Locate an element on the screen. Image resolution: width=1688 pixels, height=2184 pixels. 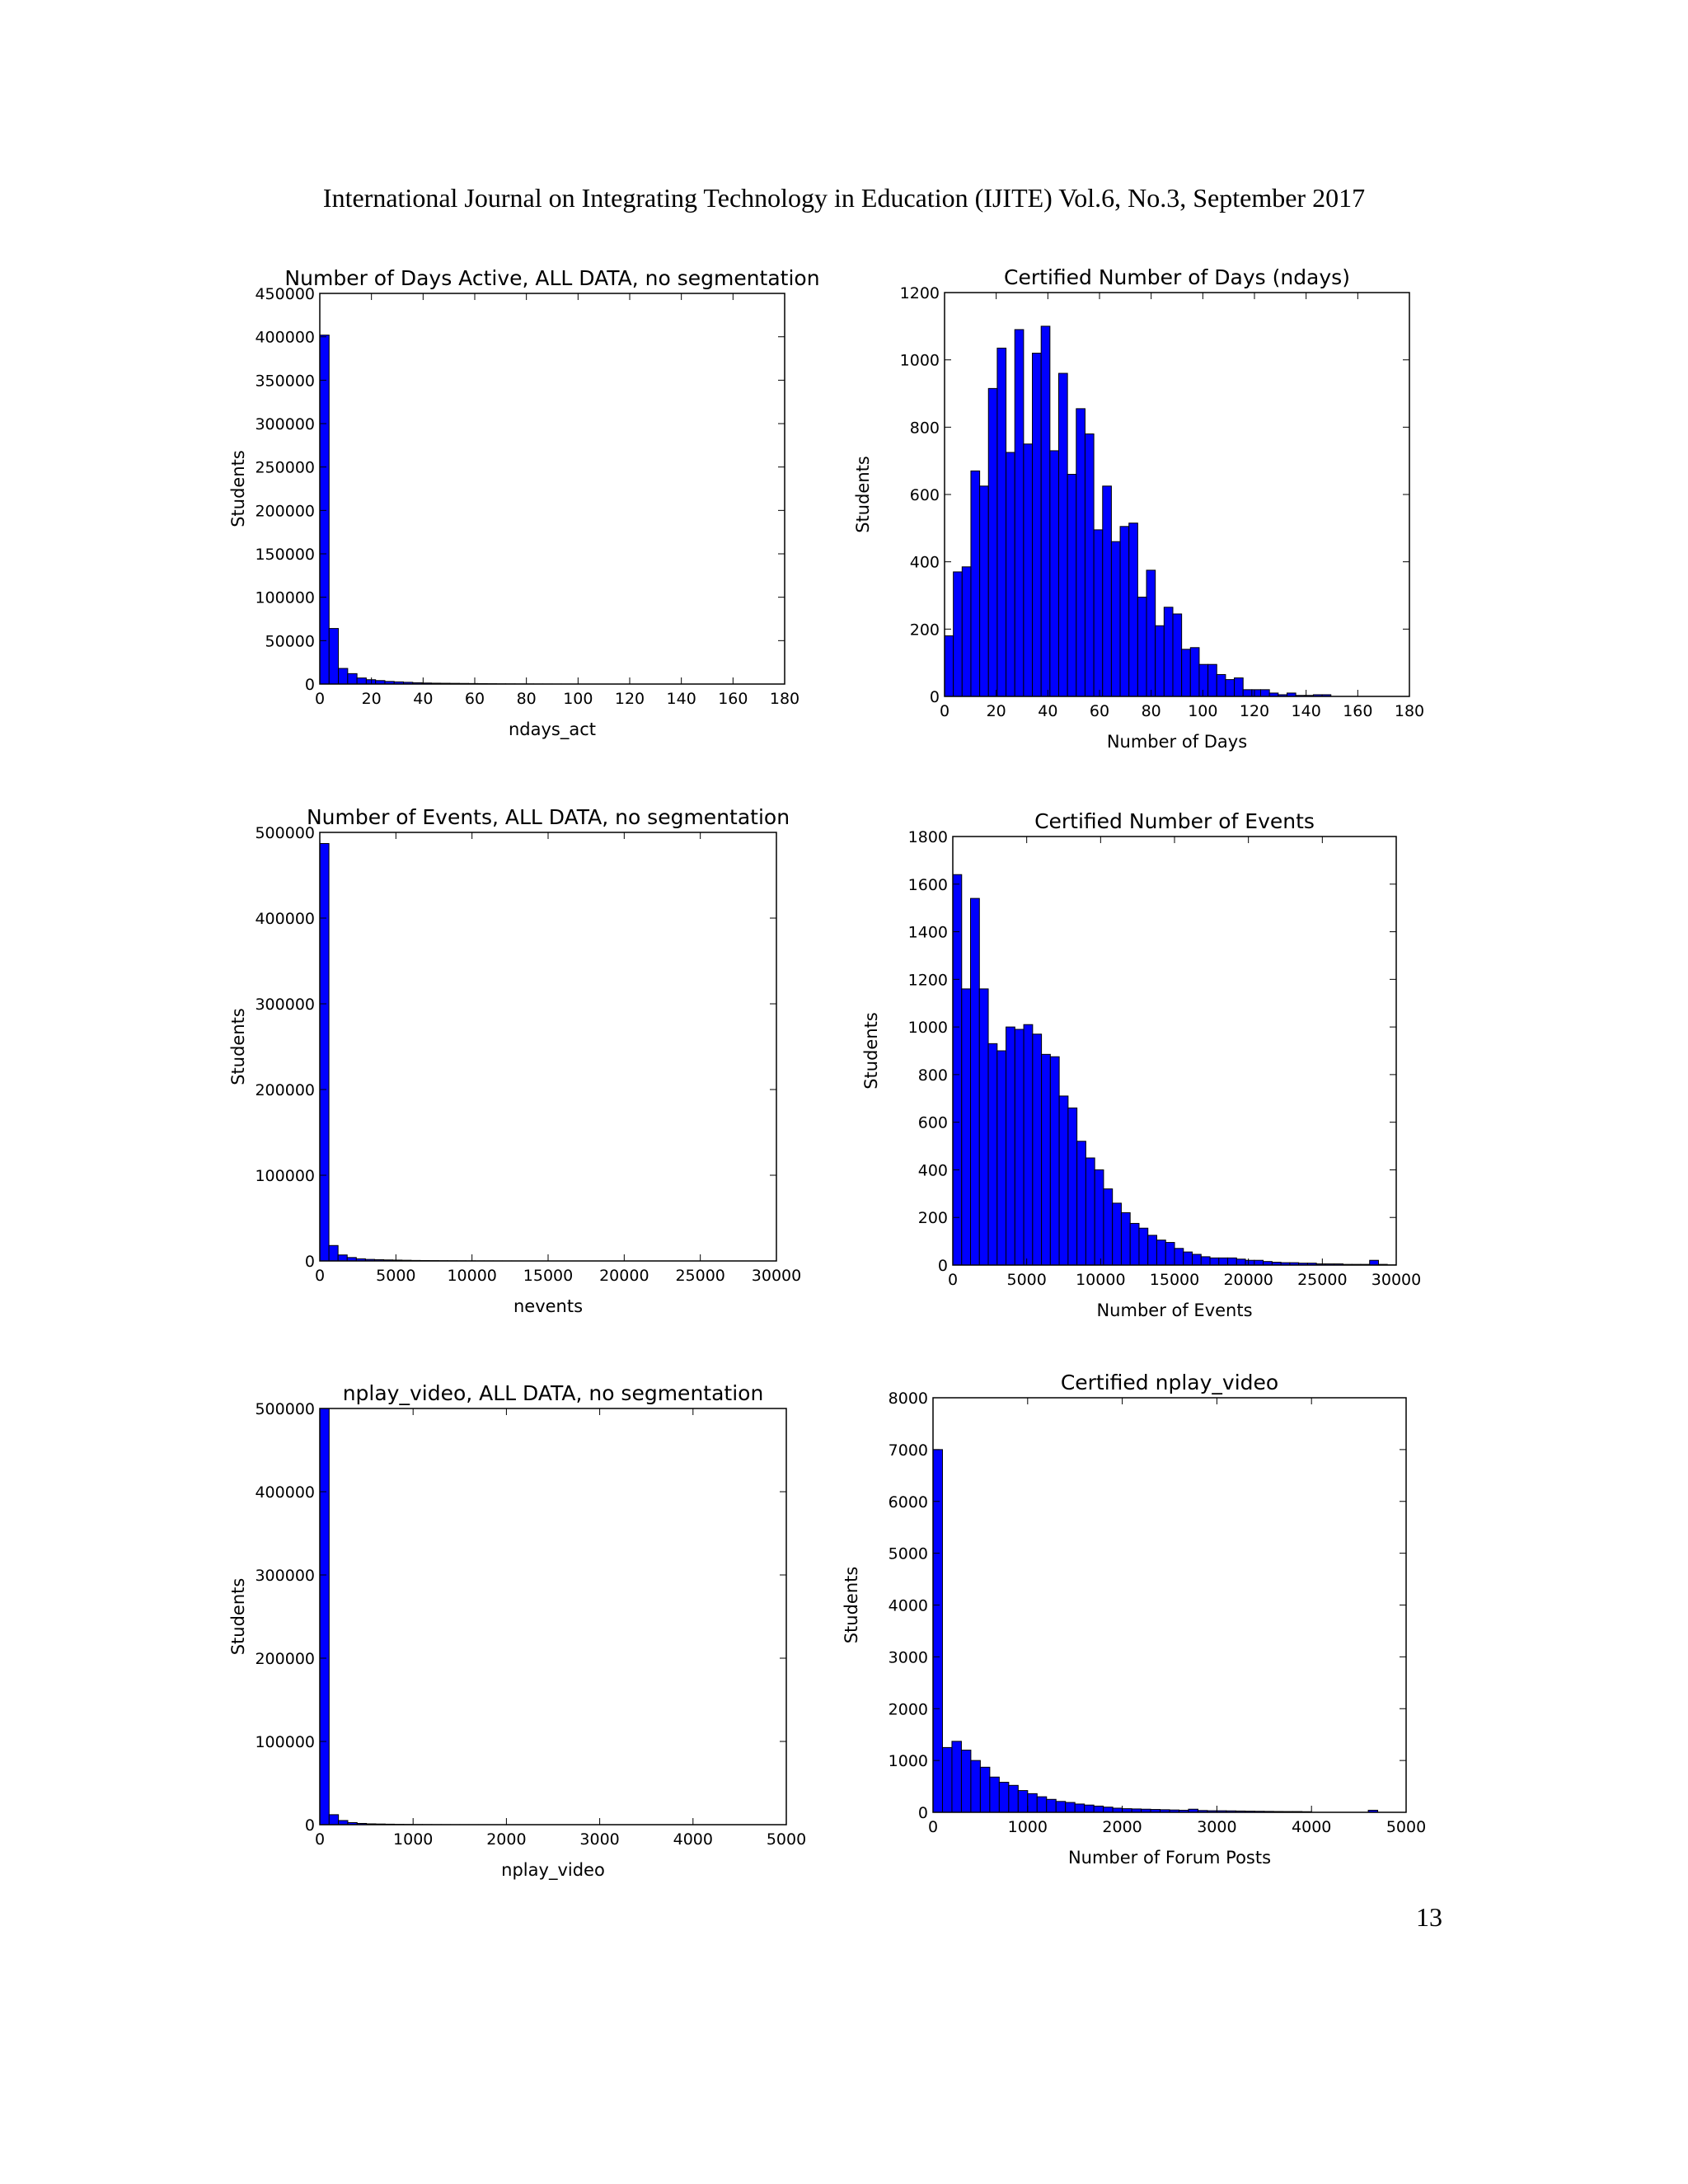
y-tick-label: 3000 is located at coordinates (909, 1657).